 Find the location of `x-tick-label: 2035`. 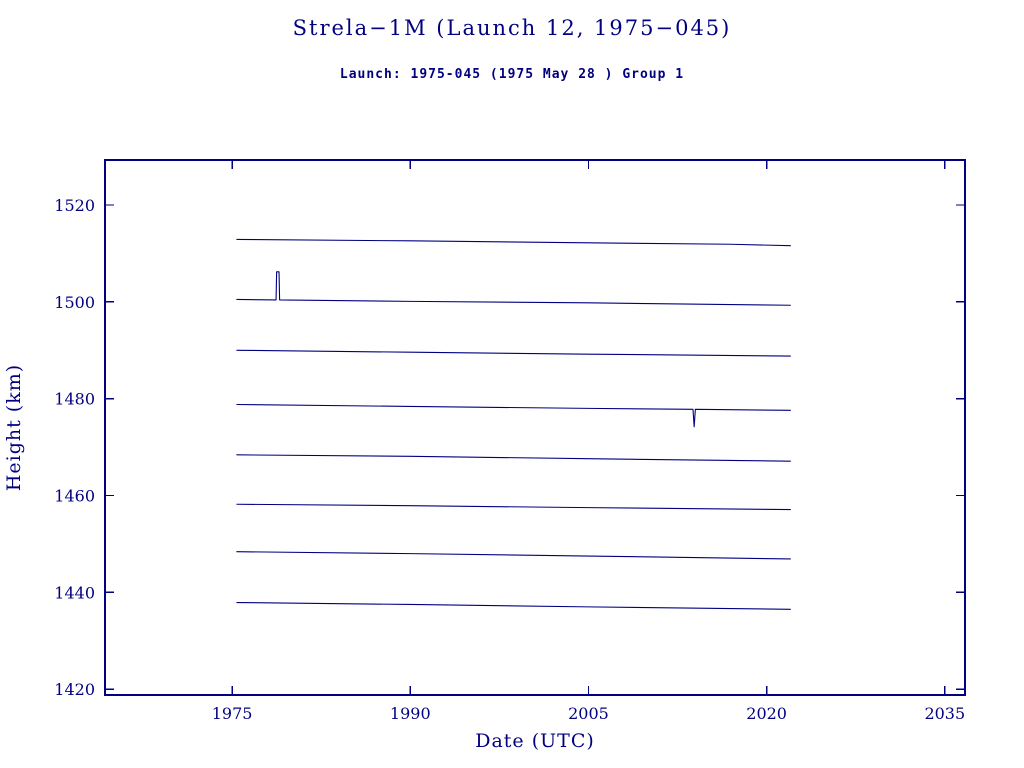

x-tick-label: 2035 is located at coordinates (944, 713).